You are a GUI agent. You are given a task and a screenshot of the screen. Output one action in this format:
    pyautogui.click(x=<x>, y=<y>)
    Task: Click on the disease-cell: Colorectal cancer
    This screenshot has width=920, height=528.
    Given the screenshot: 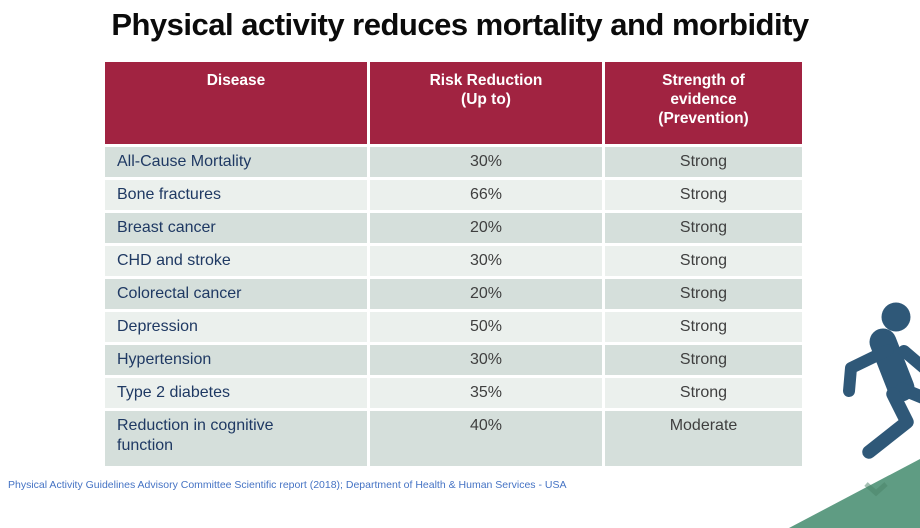 What is the action you would take?
    pyautogui.click(x=236, y=294)
    